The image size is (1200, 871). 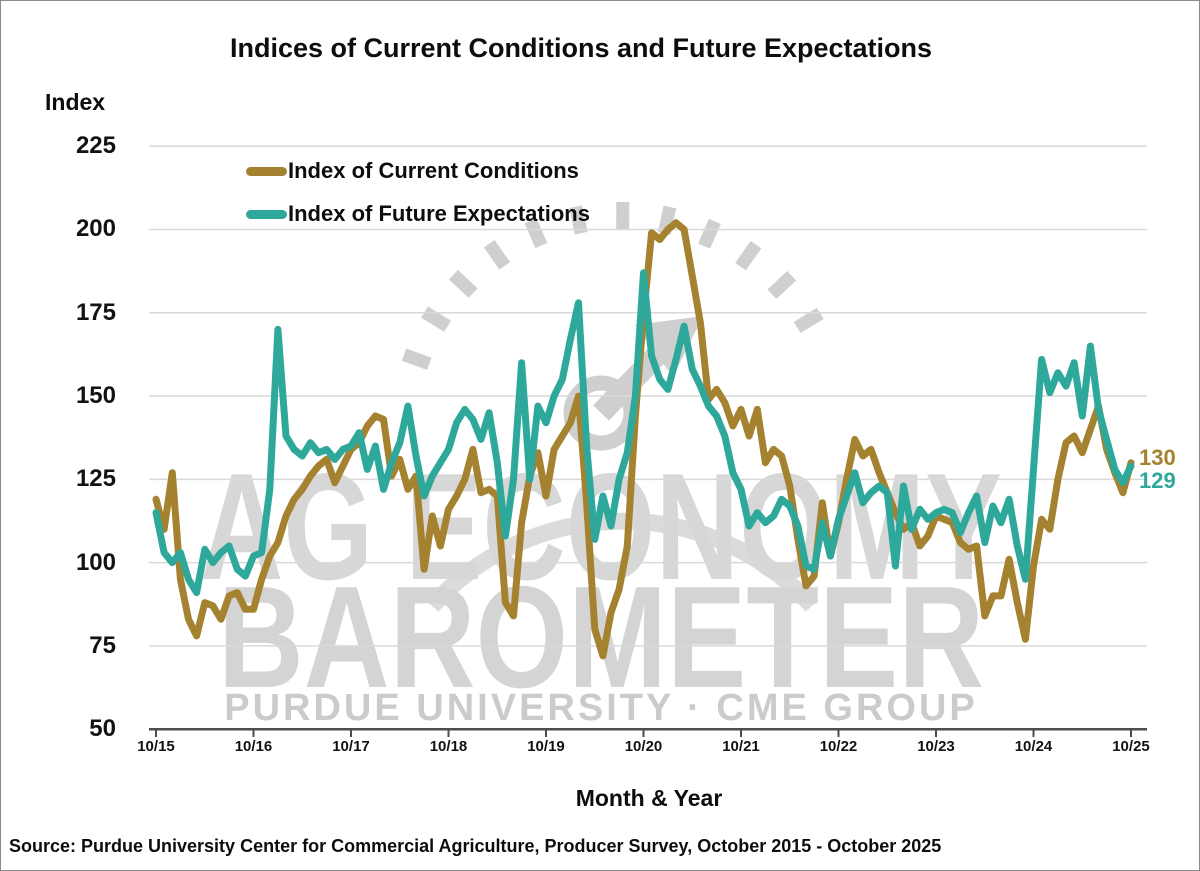 I want to click on x-tick-label: 10/21, so click(x=741, y=746).